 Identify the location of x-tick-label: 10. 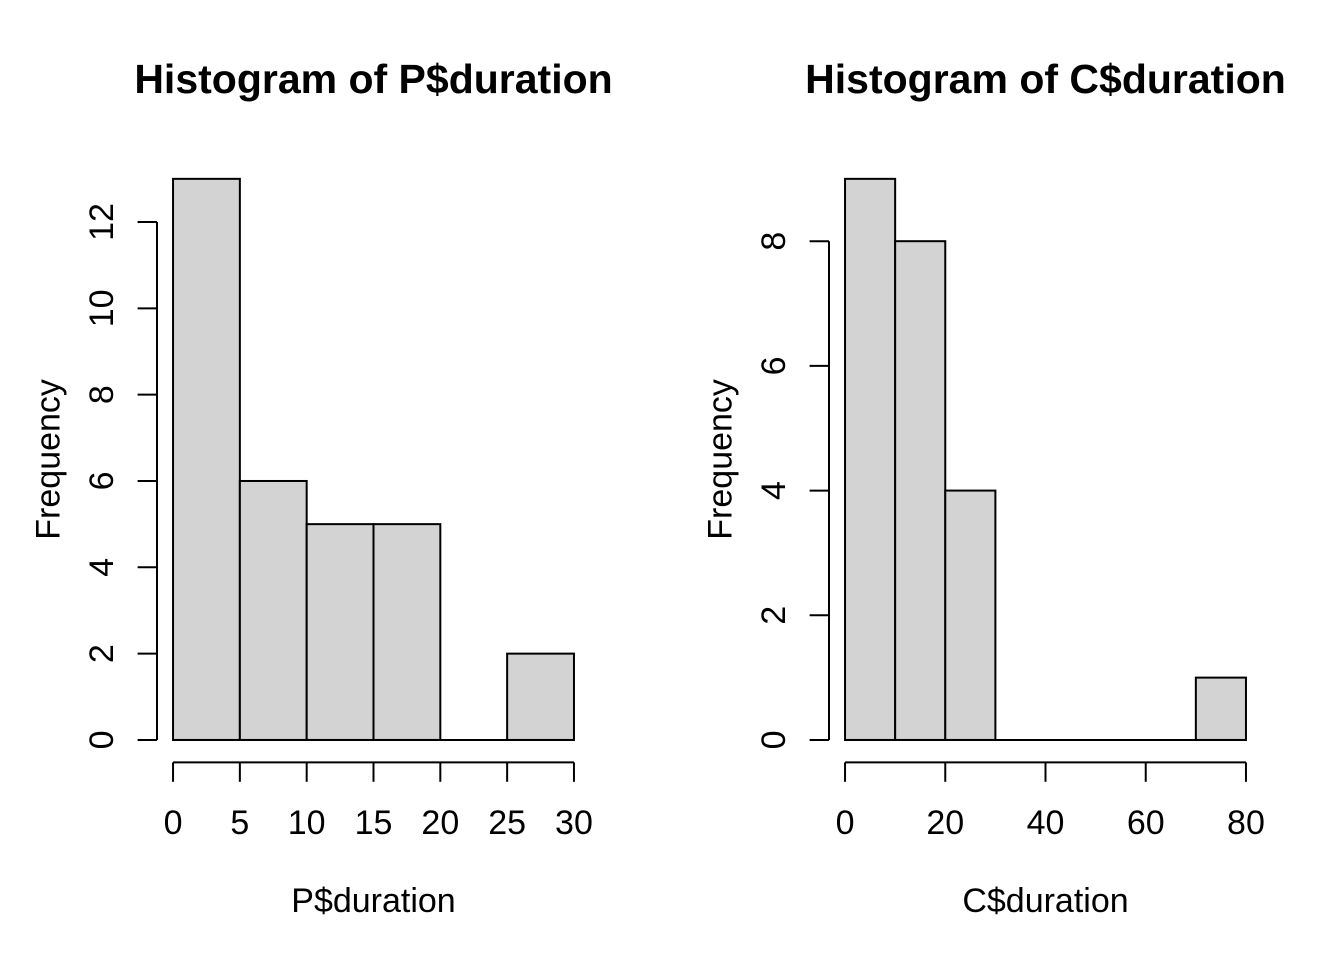
(307, 823).